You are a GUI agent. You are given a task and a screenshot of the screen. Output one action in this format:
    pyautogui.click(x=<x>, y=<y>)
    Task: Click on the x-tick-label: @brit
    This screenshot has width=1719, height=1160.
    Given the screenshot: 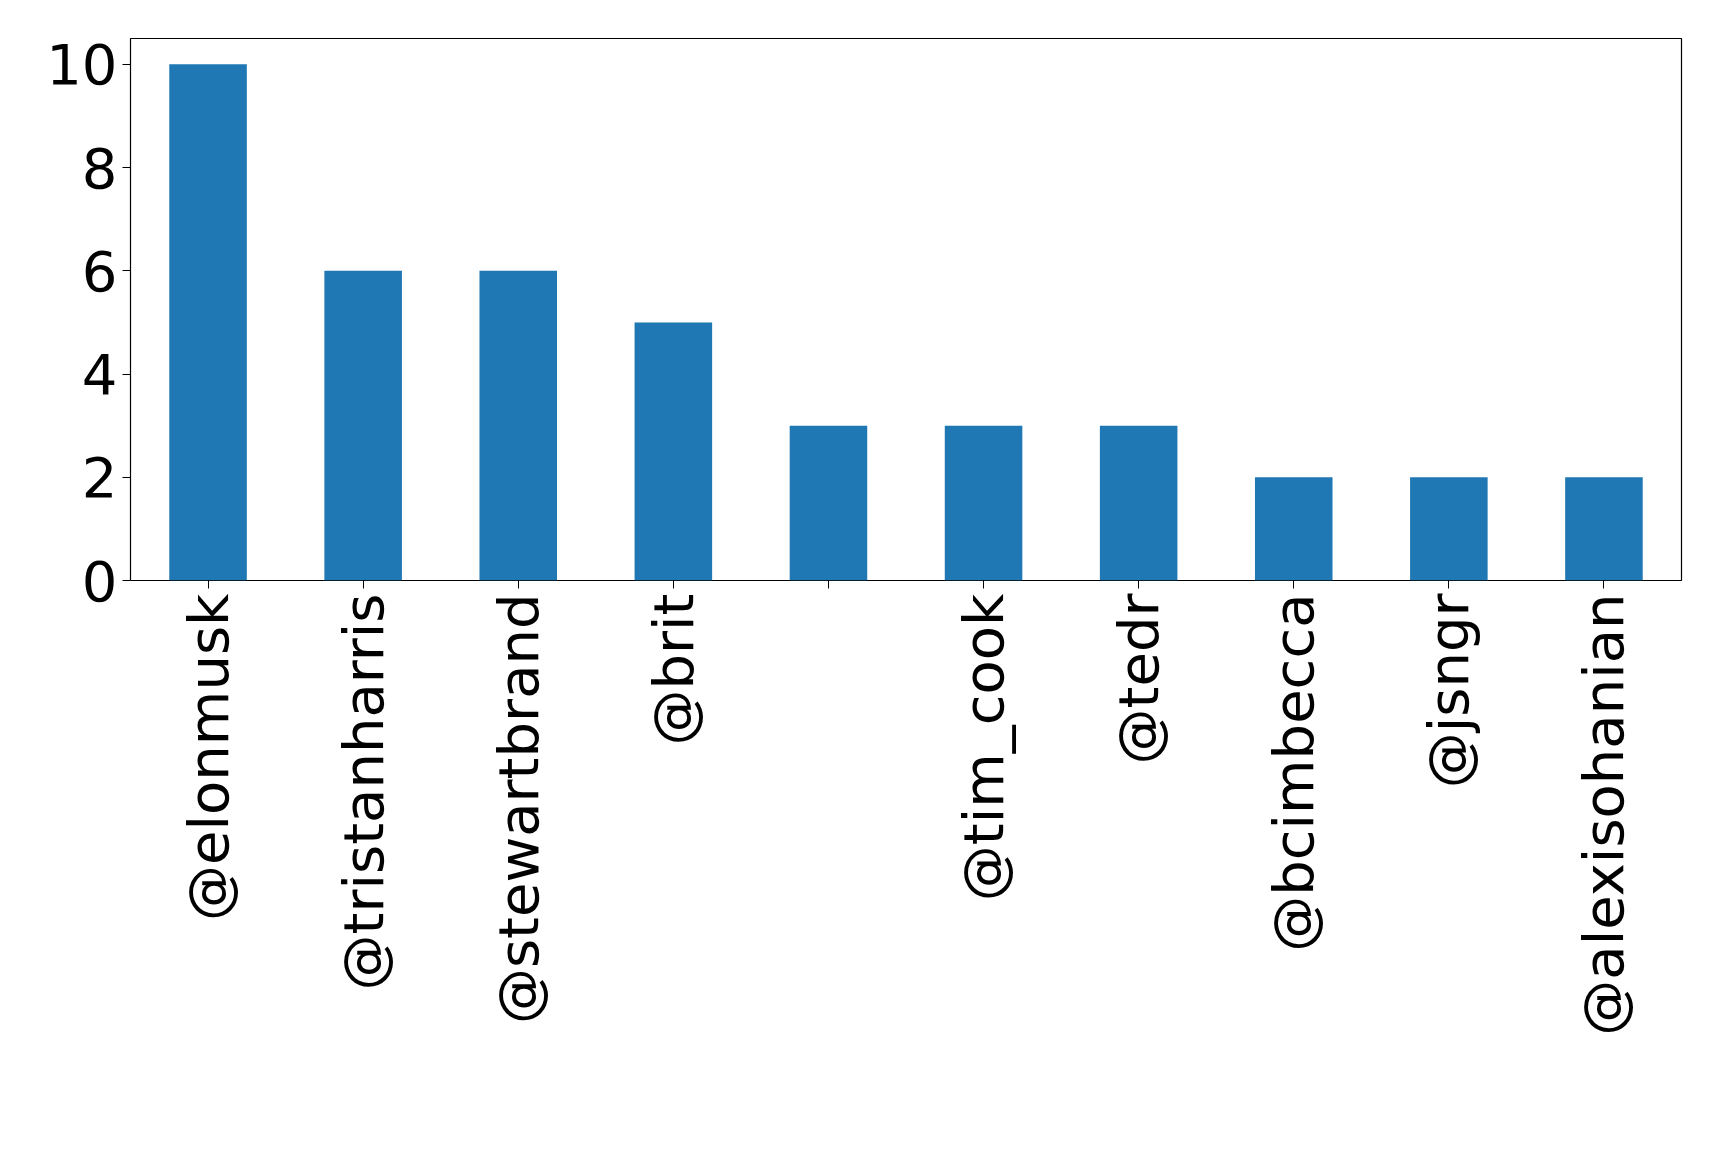 What is the action you would take?
    pyautogui.click(x=673, y=669)
    